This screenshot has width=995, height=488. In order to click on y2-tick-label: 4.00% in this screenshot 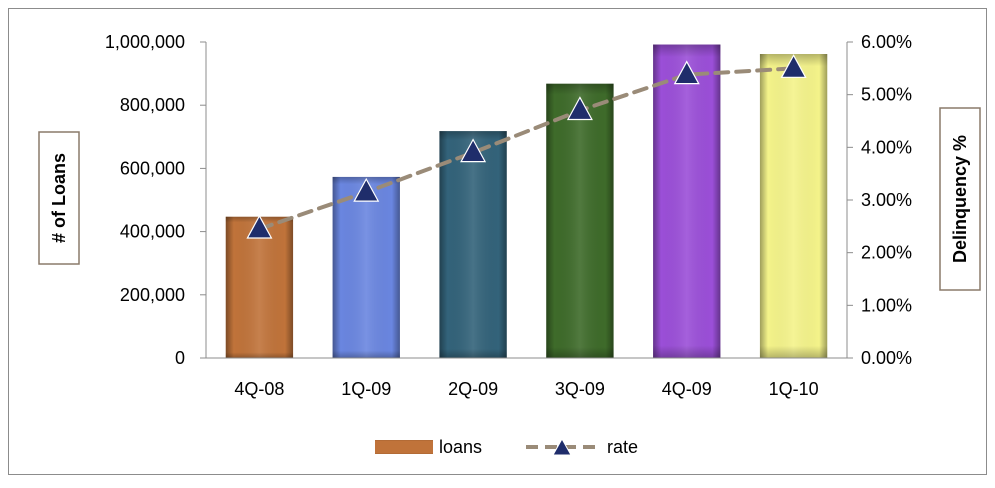, I will do `click(886, 147)`.